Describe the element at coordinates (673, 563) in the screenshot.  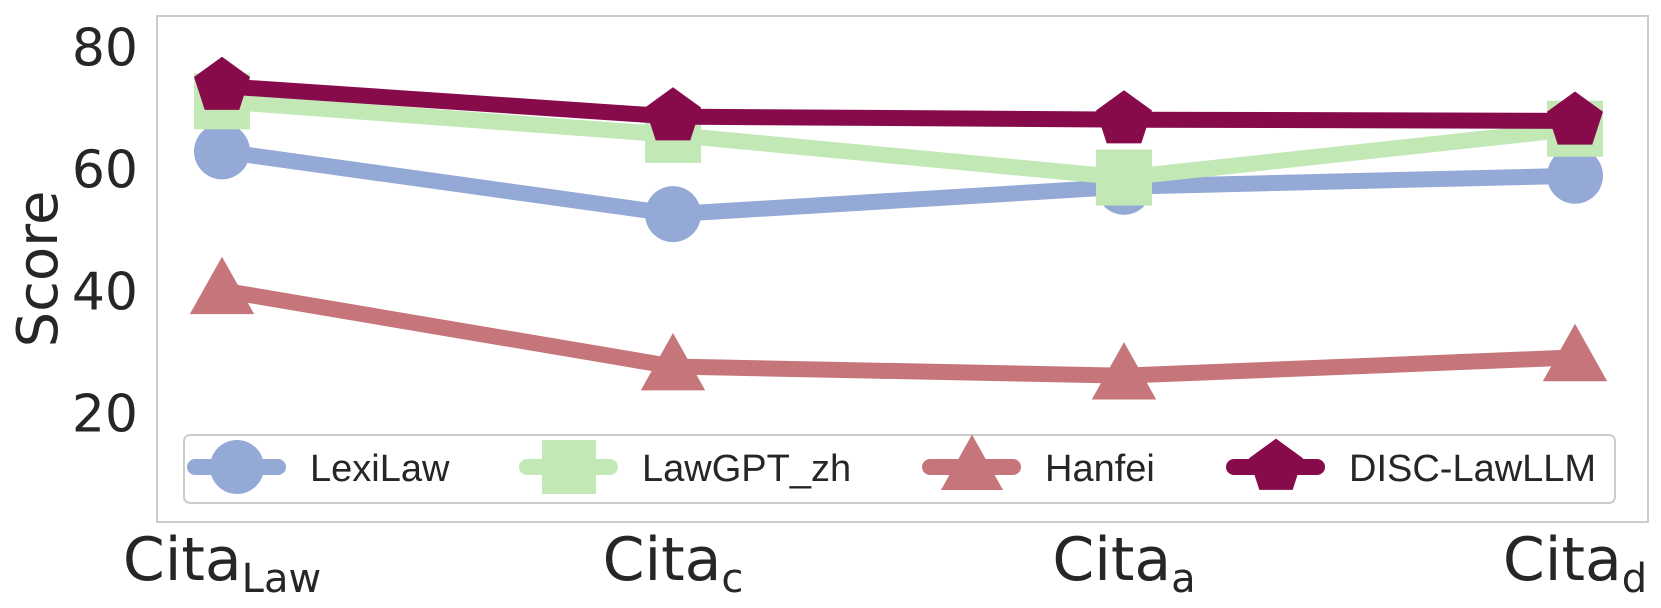
I see `x-tick-label: Citac` at that location.